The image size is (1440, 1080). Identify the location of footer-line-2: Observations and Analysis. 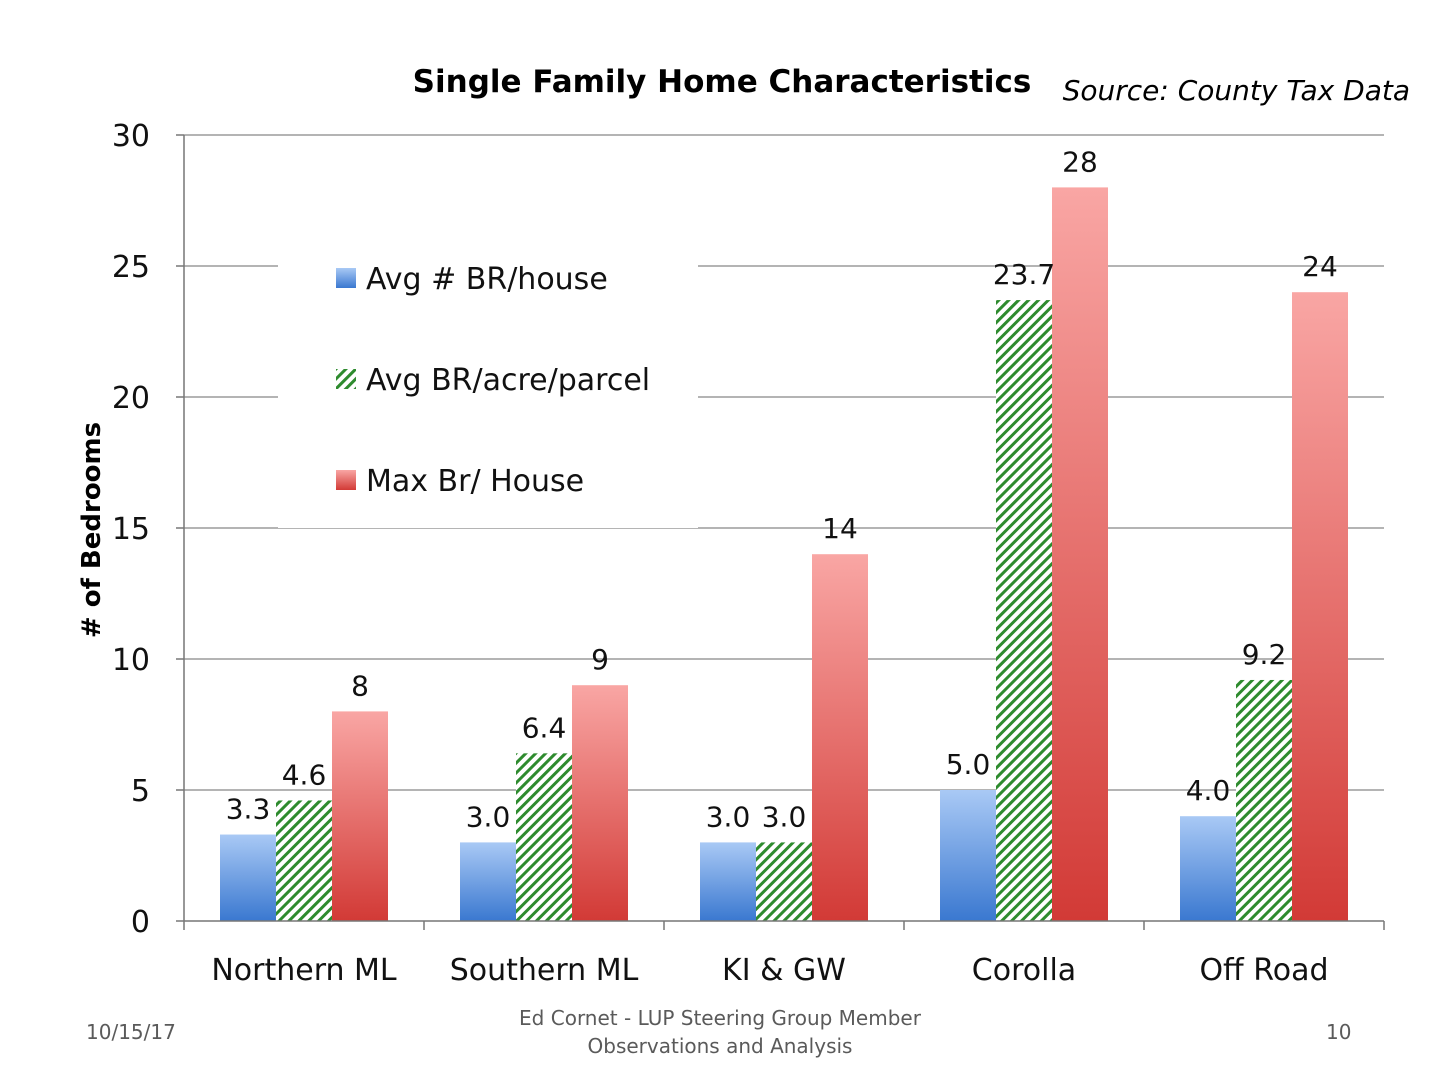
(720, 1046).